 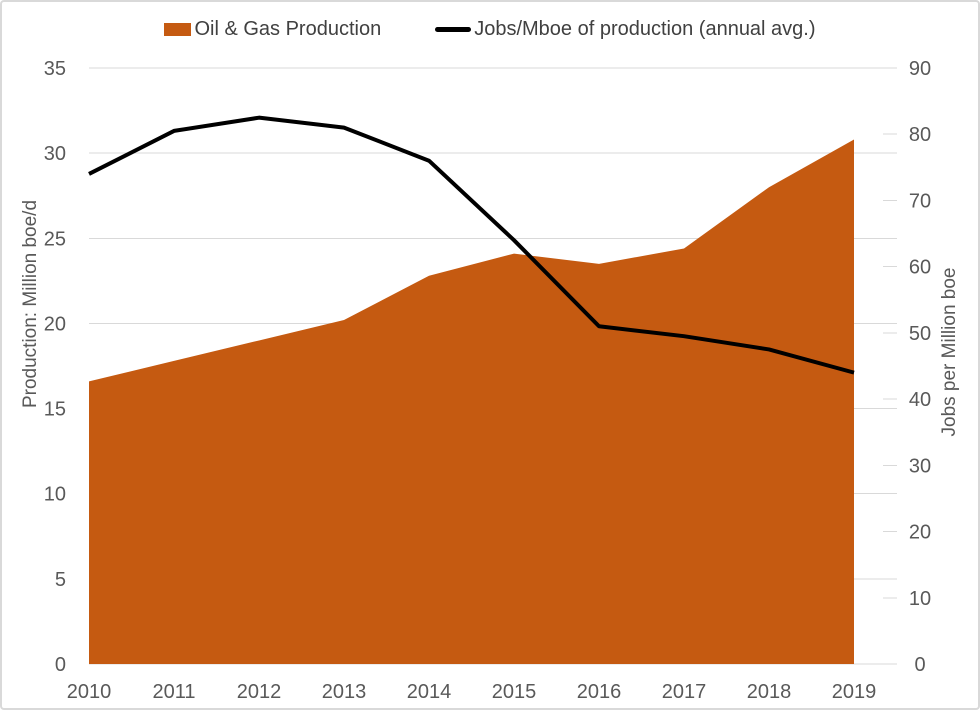 What do you see at coordinates (919, 665) in the screenshot?
I see `right-axis-tick-label: 0` at bounding box center [919, 665].